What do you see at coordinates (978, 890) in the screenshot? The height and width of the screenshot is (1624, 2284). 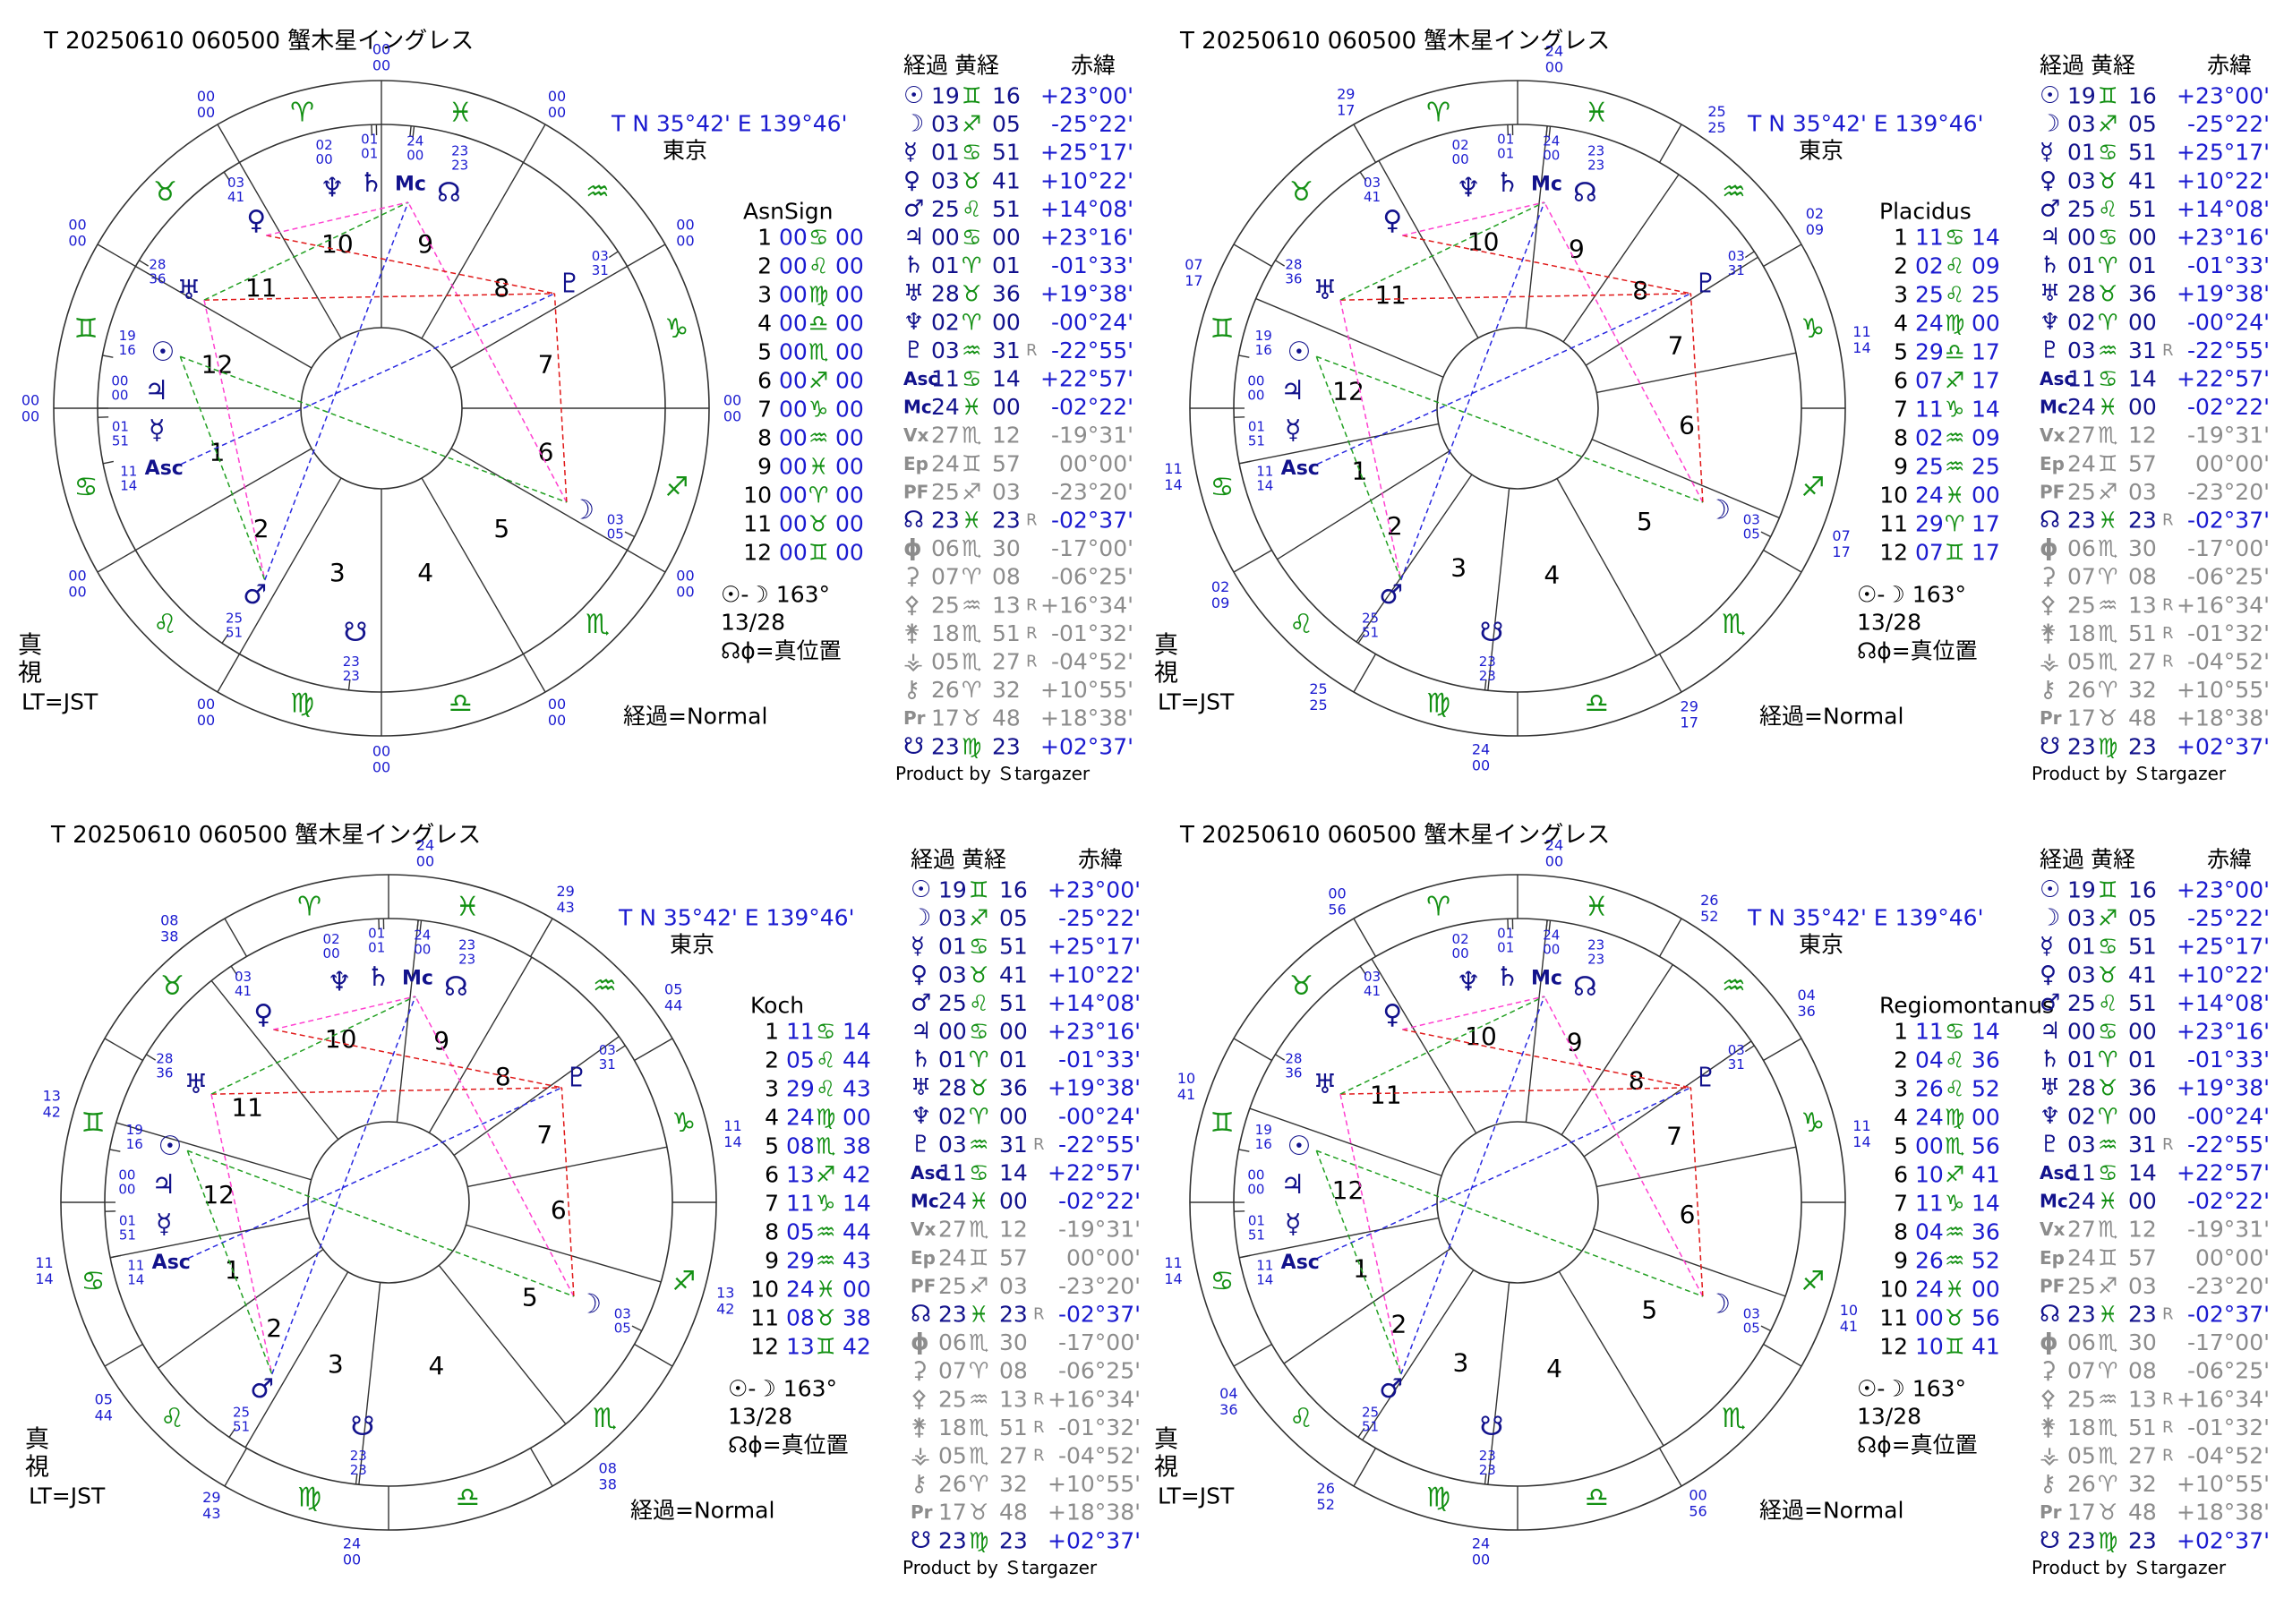 I see `row-sign: ♊` at bounding box center [978, 890].